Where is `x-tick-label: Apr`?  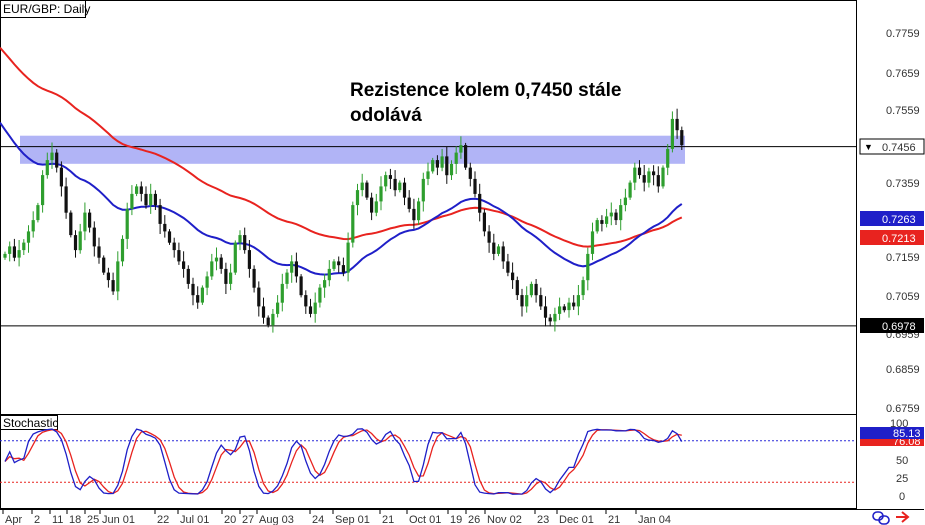 x-tick-label: Apr is located at coordinates (13, 519).